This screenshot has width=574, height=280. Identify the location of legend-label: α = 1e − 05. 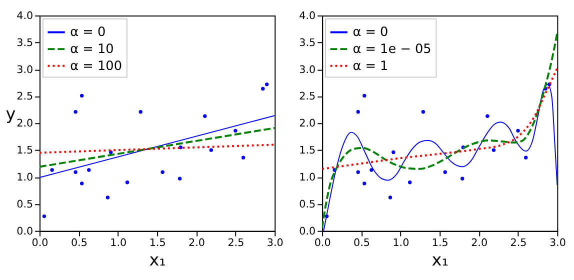
(392, 50).